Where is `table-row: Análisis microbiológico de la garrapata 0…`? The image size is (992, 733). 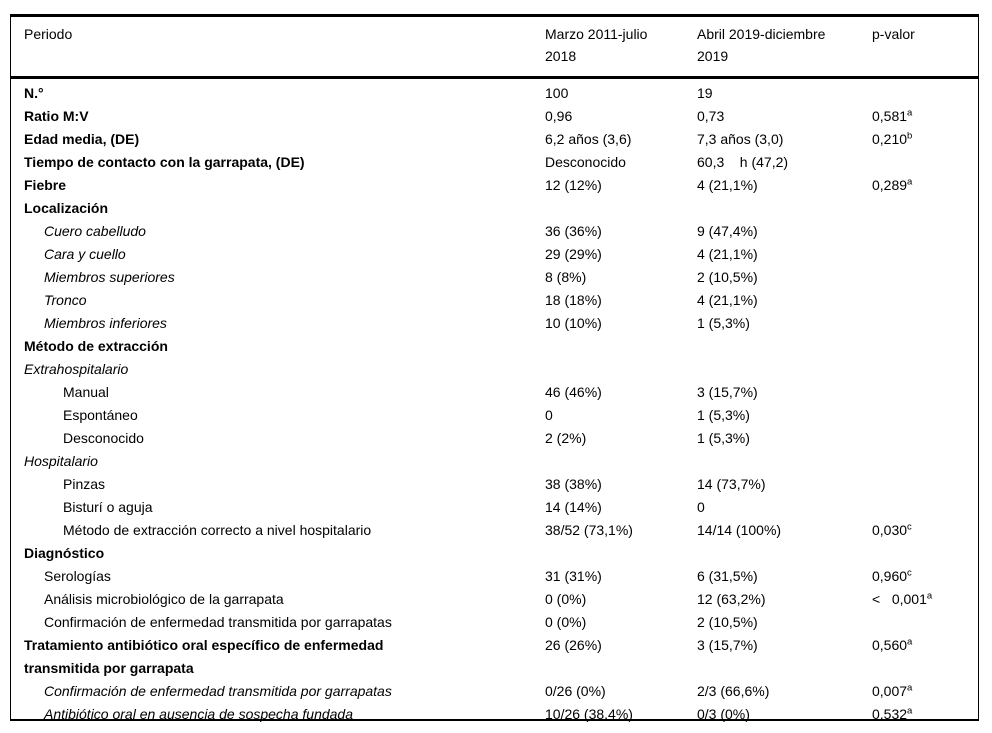
table-row: Análisis microbiológico de la garrapata 0… is located at coordinates (494, 599).